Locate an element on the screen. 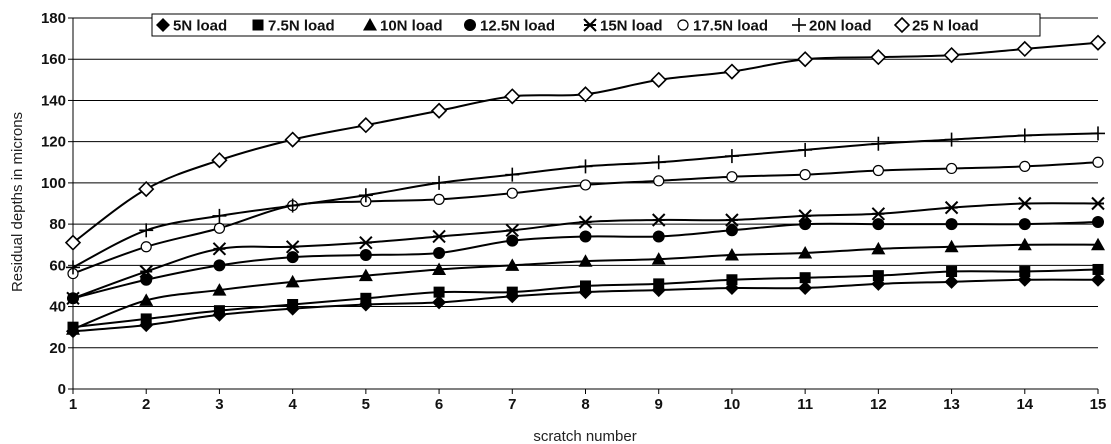  x-tick-label: 3 is located at coordinates (219, 404).